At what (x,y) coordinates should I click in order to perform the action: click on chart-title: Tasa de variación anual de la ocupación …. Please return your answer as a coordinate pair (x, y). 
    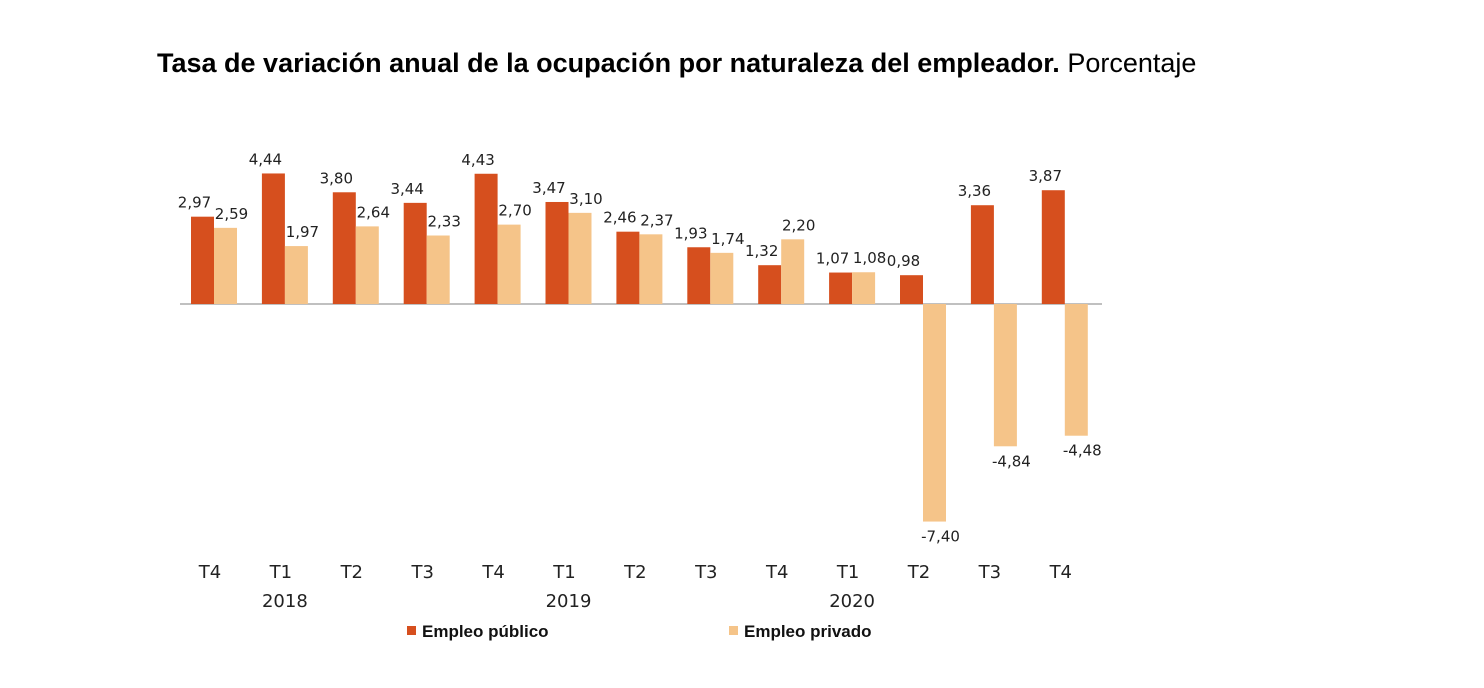
    Looking at the image, I should click on (676, 63).